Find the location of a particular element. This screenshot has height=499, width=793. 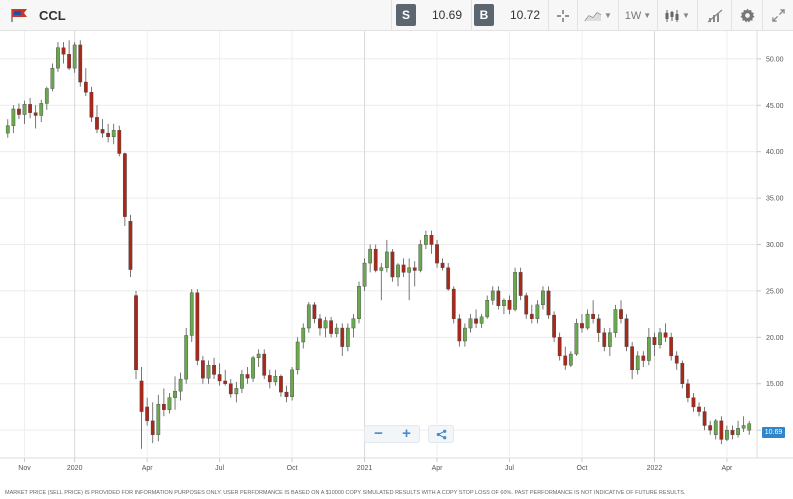

settings-button is located at coordinates (747, 15).